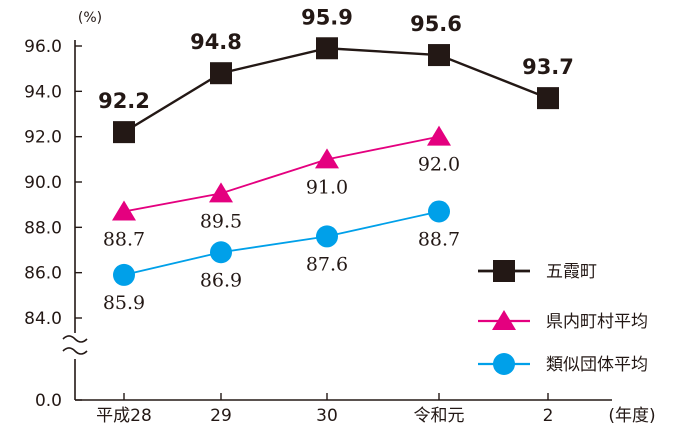  Describe the element at coordinates (75, 351) in the screenshot. I see `axis-break-mark-lower` at that location.